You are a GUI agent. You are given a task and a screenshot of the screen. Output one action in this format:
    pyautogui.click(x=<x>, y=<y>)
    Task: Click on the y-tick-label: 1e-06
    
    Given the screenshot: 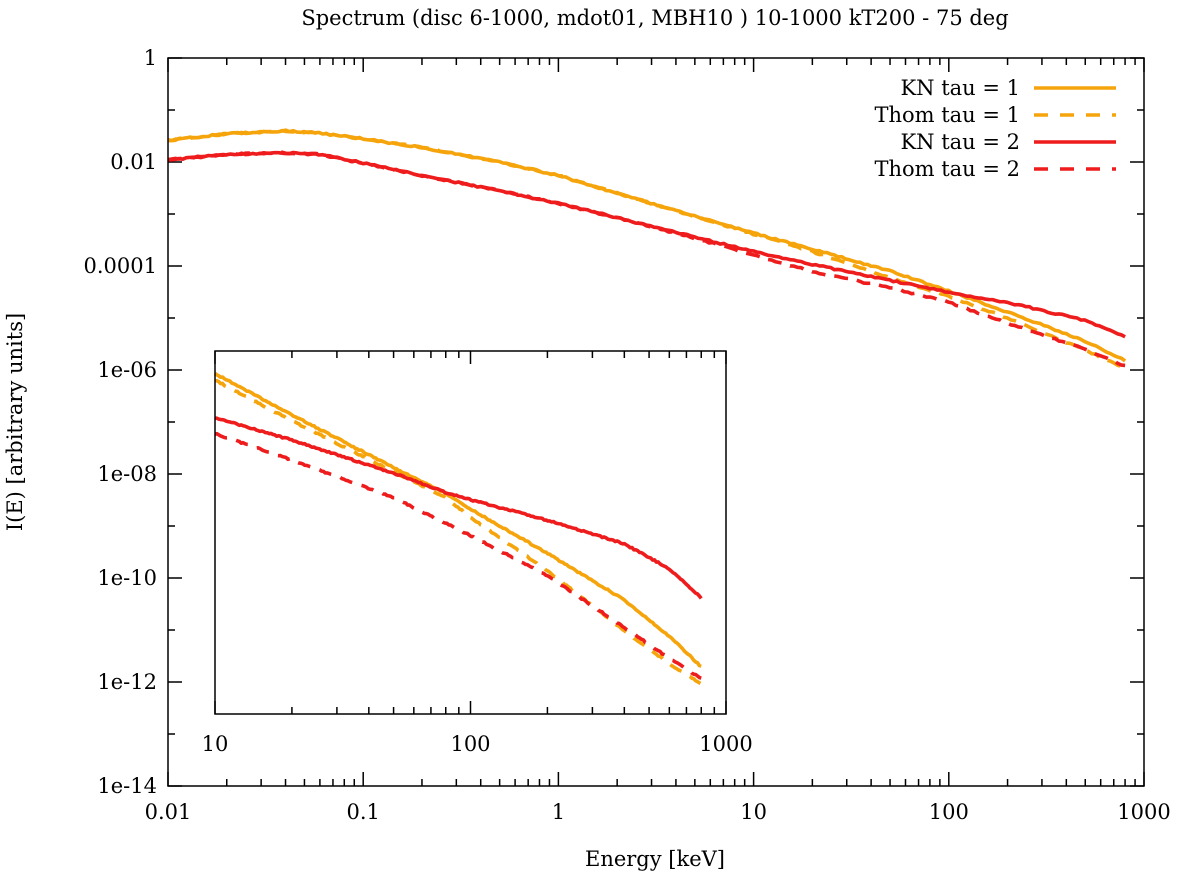 What is the action you would take?
    pyautogui.click(x=127, y=370)
    